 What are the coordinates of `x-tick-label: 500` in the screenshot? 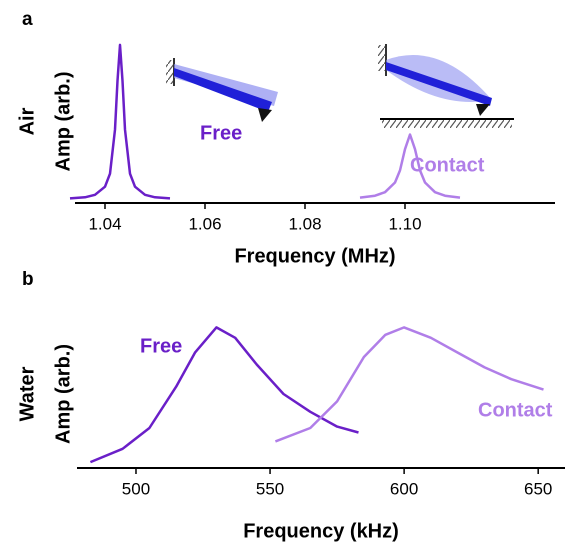 It's located at (136, 488).